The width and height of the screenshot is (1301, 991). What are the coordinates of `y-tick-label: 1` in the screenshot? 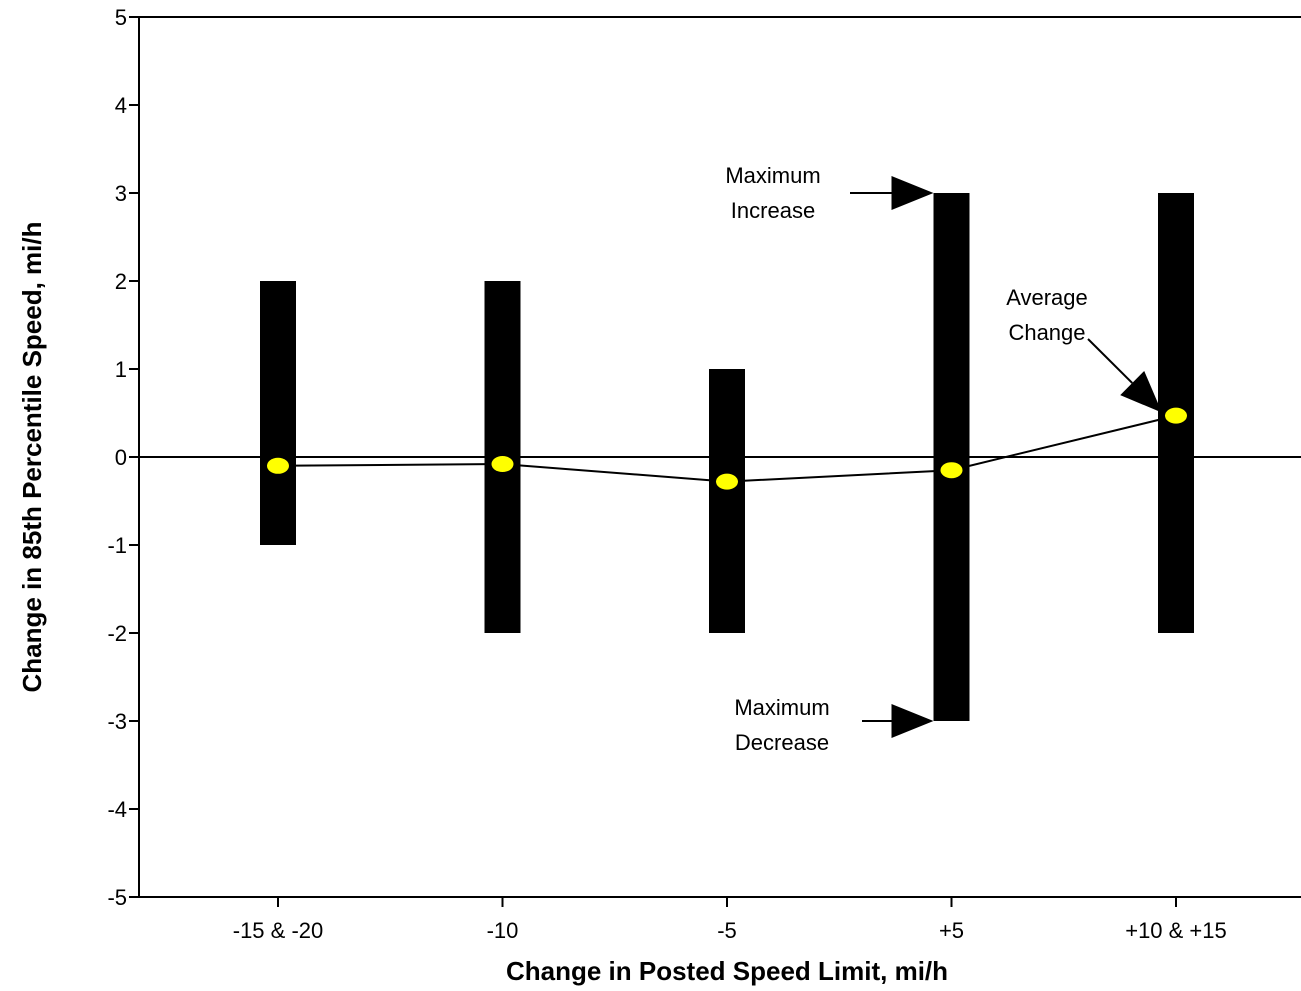 It's located at (121, 369).